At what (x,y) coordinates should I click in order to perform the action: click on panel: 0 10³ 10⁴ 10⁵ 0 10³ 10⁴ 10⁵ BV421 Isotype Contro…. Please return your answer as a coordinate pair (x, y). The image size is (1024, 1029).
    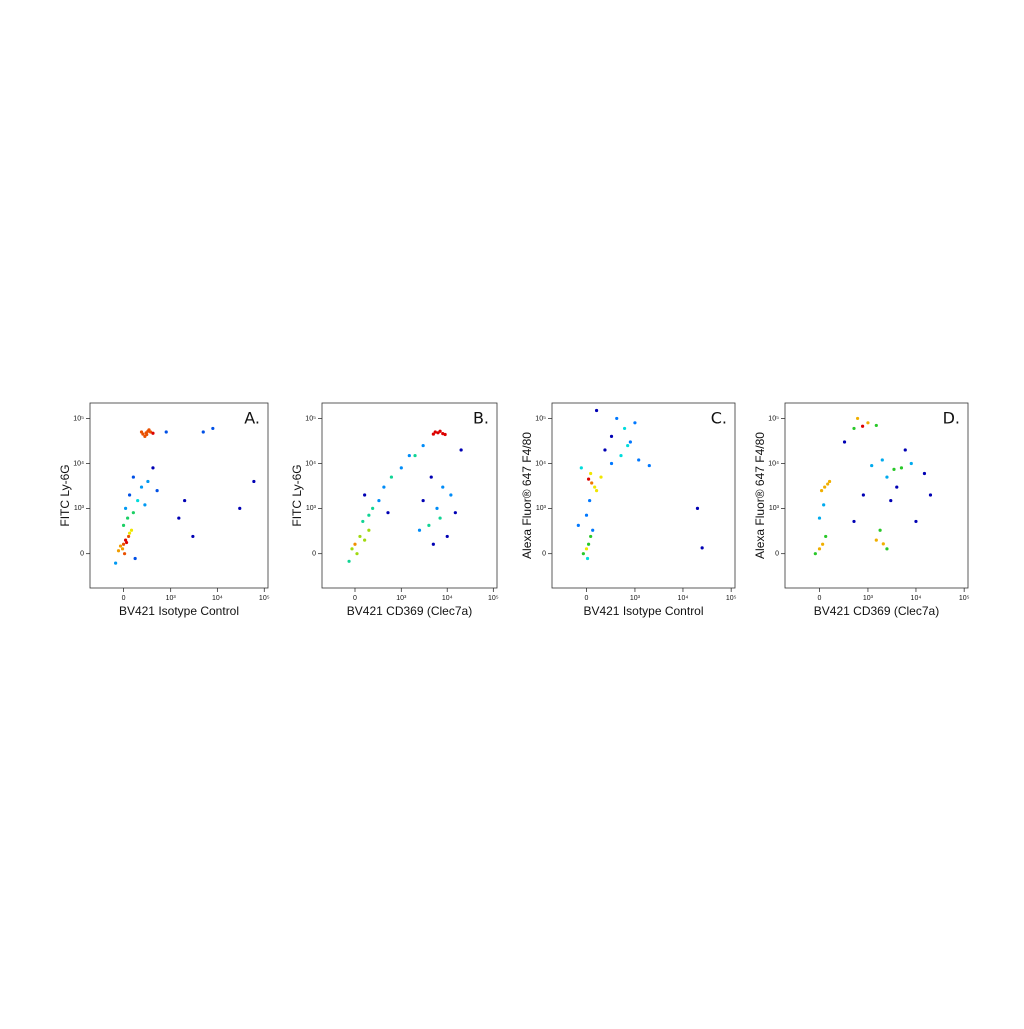
    Looking at the image, I should click on (628, 510).